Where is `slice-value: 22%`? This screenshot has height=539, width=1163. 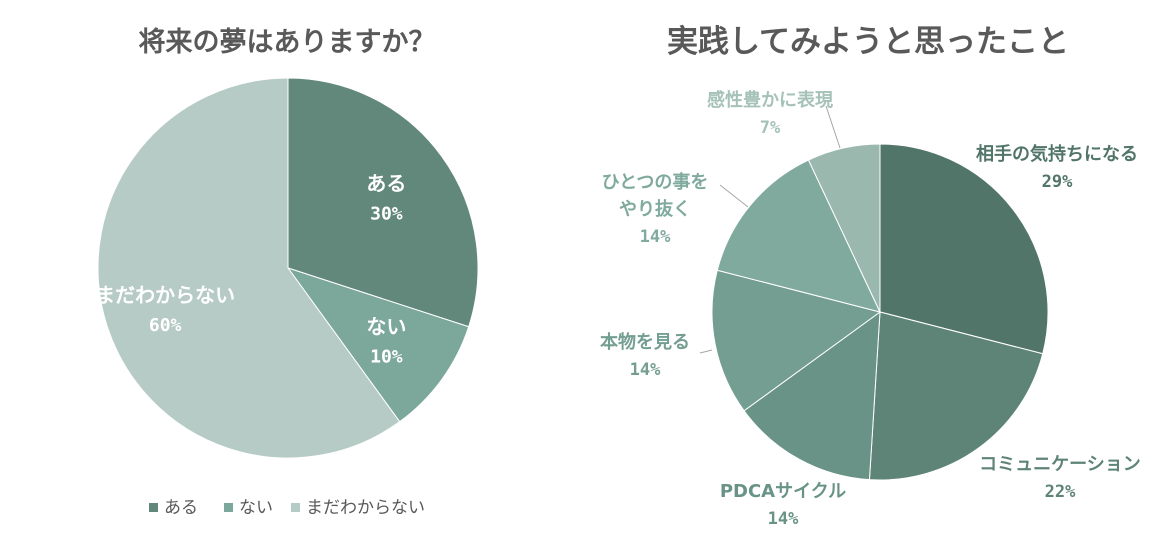 slice-value: 22% is located at coordinates (1060, 492).